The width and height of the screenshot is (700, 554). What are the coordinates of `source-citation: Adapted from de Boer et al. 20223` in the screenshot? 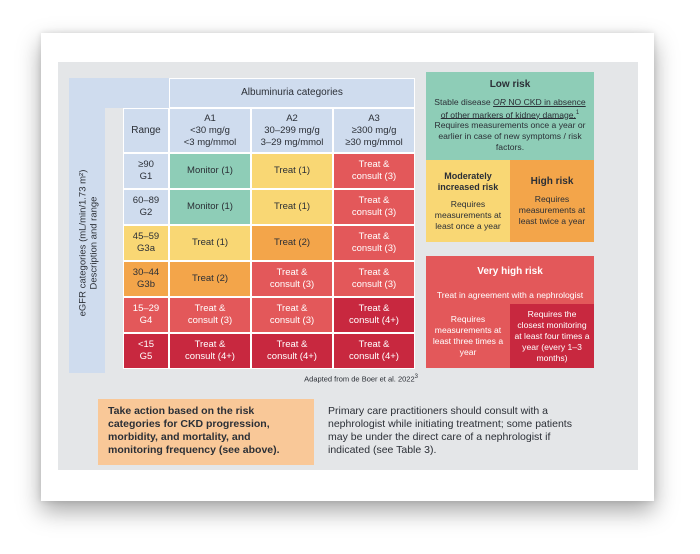 It's located at (361, 379).